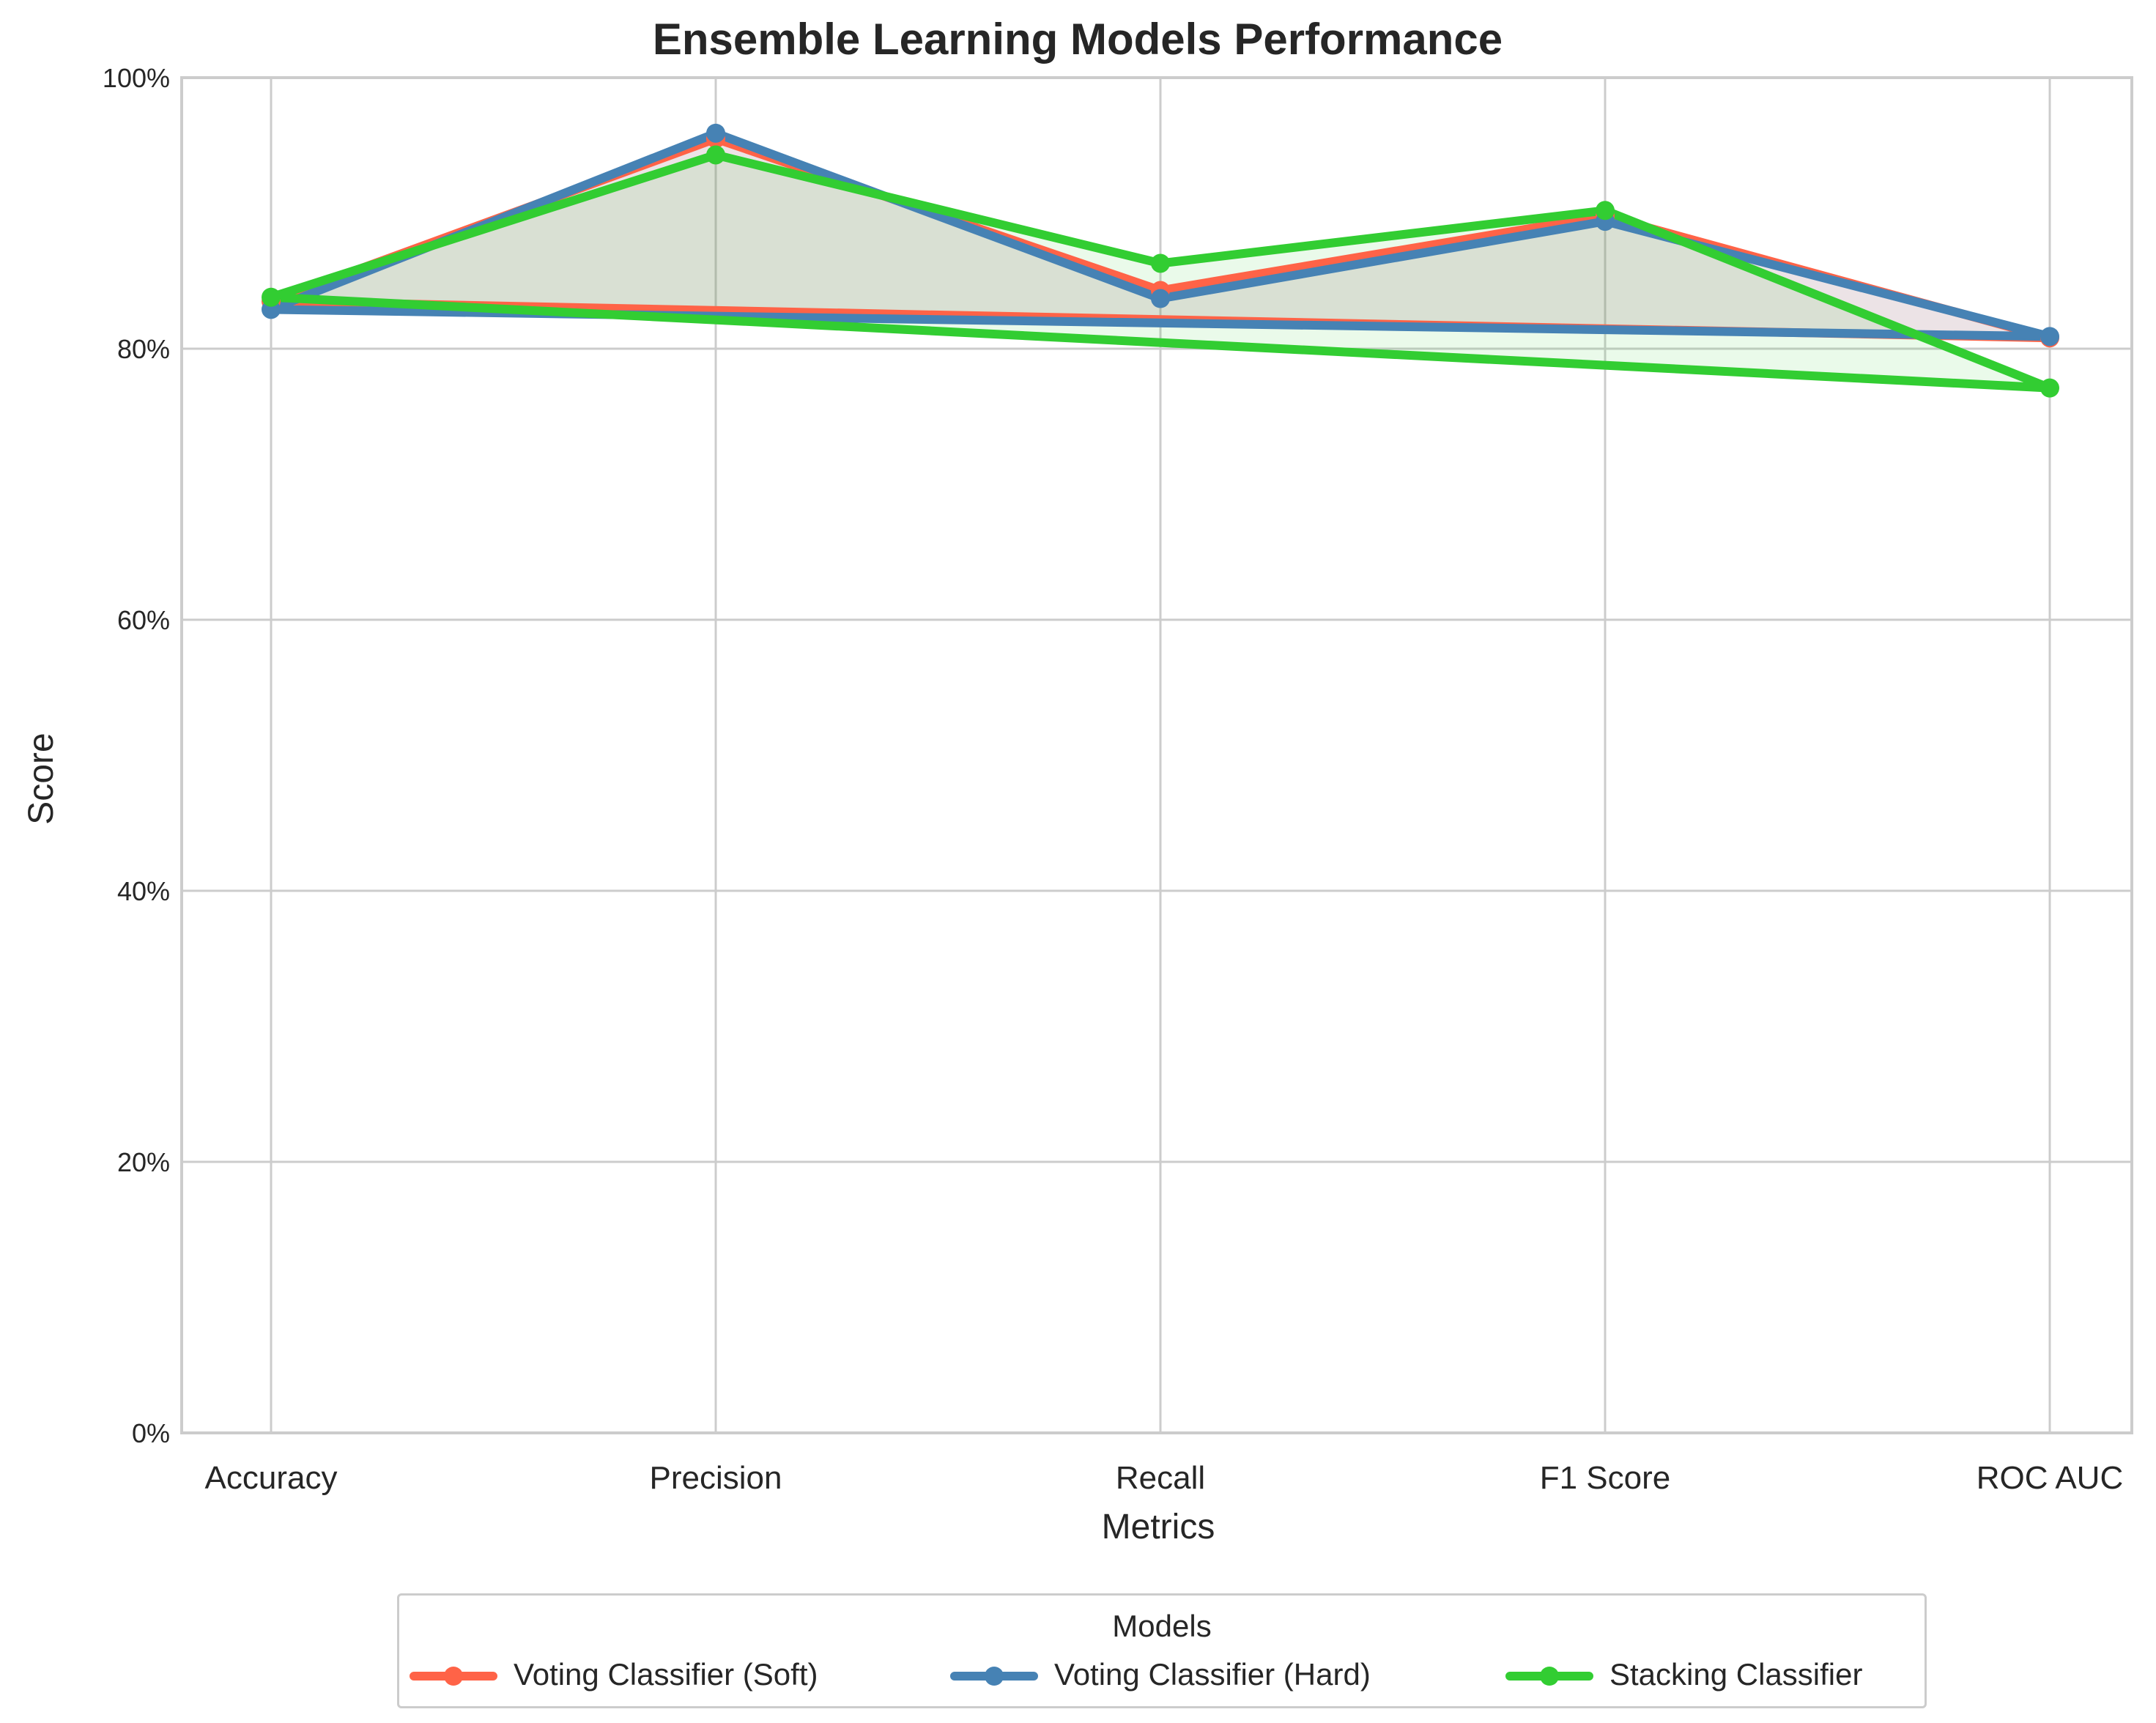 This screenshot has width=2156, height=1723. What do you see at coordinates (143, 891) in the screenshot?
I see `y-tick-label: 40%` at bounding box center [143, 891].